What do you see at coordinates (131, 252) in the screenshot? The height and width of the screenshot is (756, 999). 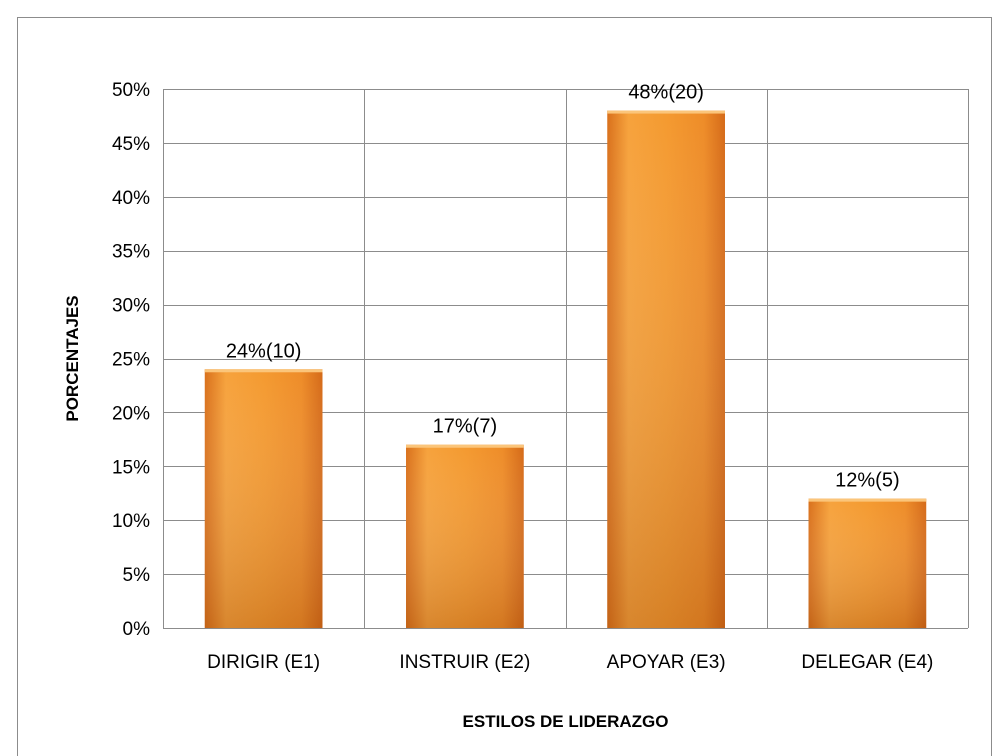 I see `y-tick-label: 35%` at bounding box center [131, 252].